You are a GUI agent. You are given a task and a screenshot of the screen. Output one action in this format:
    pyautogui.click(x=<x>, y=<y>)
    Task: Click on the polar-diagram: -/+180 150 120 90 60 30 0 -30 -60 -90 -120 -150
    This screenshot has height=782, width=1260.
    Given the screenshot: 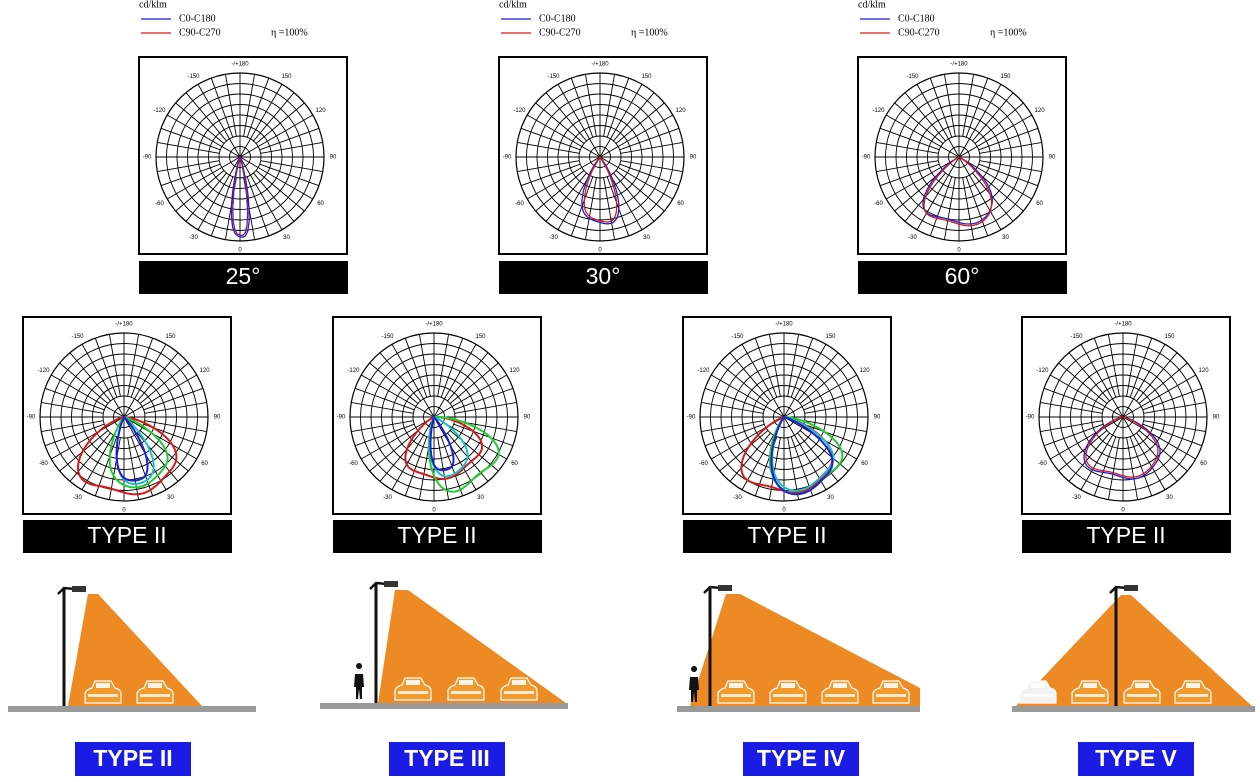 What is the action you would take?
    pyautogui.click(x=1126, y=415)
    